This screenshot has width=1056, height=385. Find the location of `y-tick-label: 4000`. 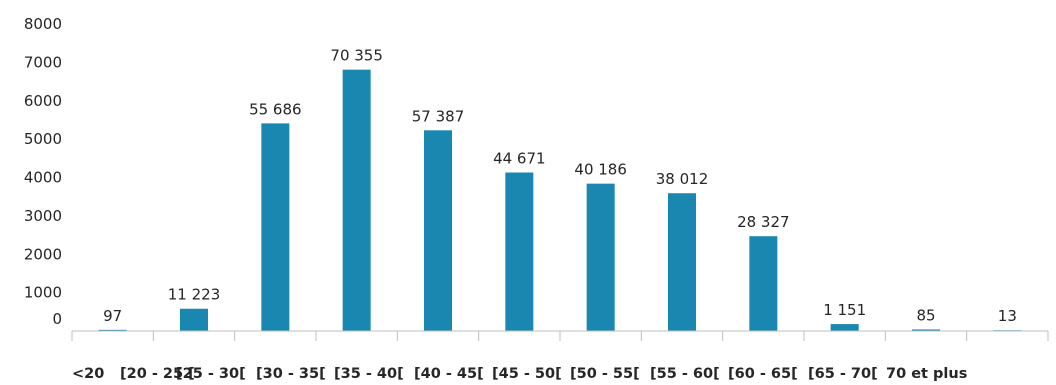

y-tick-label: 4000 is located at coordinates (43, 178).